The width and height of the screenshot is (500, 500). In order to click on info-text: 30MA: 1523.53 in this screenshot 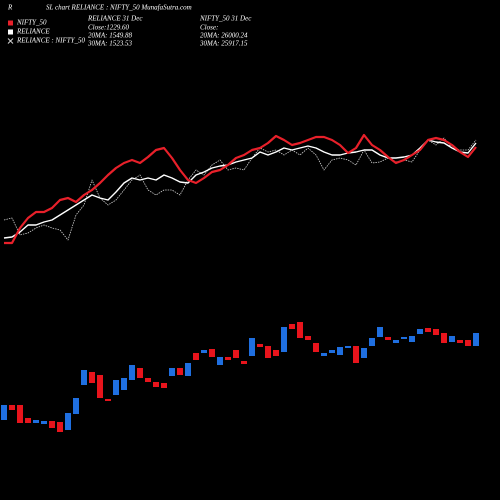, I will do `click(109, 44)`.